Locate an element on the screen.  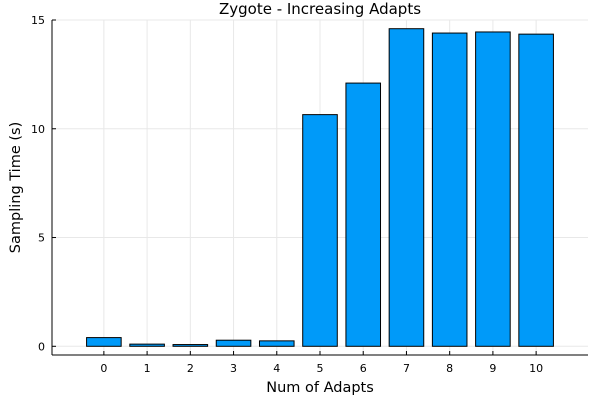
y-axis-label: Sampling Time (s) is located at coordinates (16, 187).